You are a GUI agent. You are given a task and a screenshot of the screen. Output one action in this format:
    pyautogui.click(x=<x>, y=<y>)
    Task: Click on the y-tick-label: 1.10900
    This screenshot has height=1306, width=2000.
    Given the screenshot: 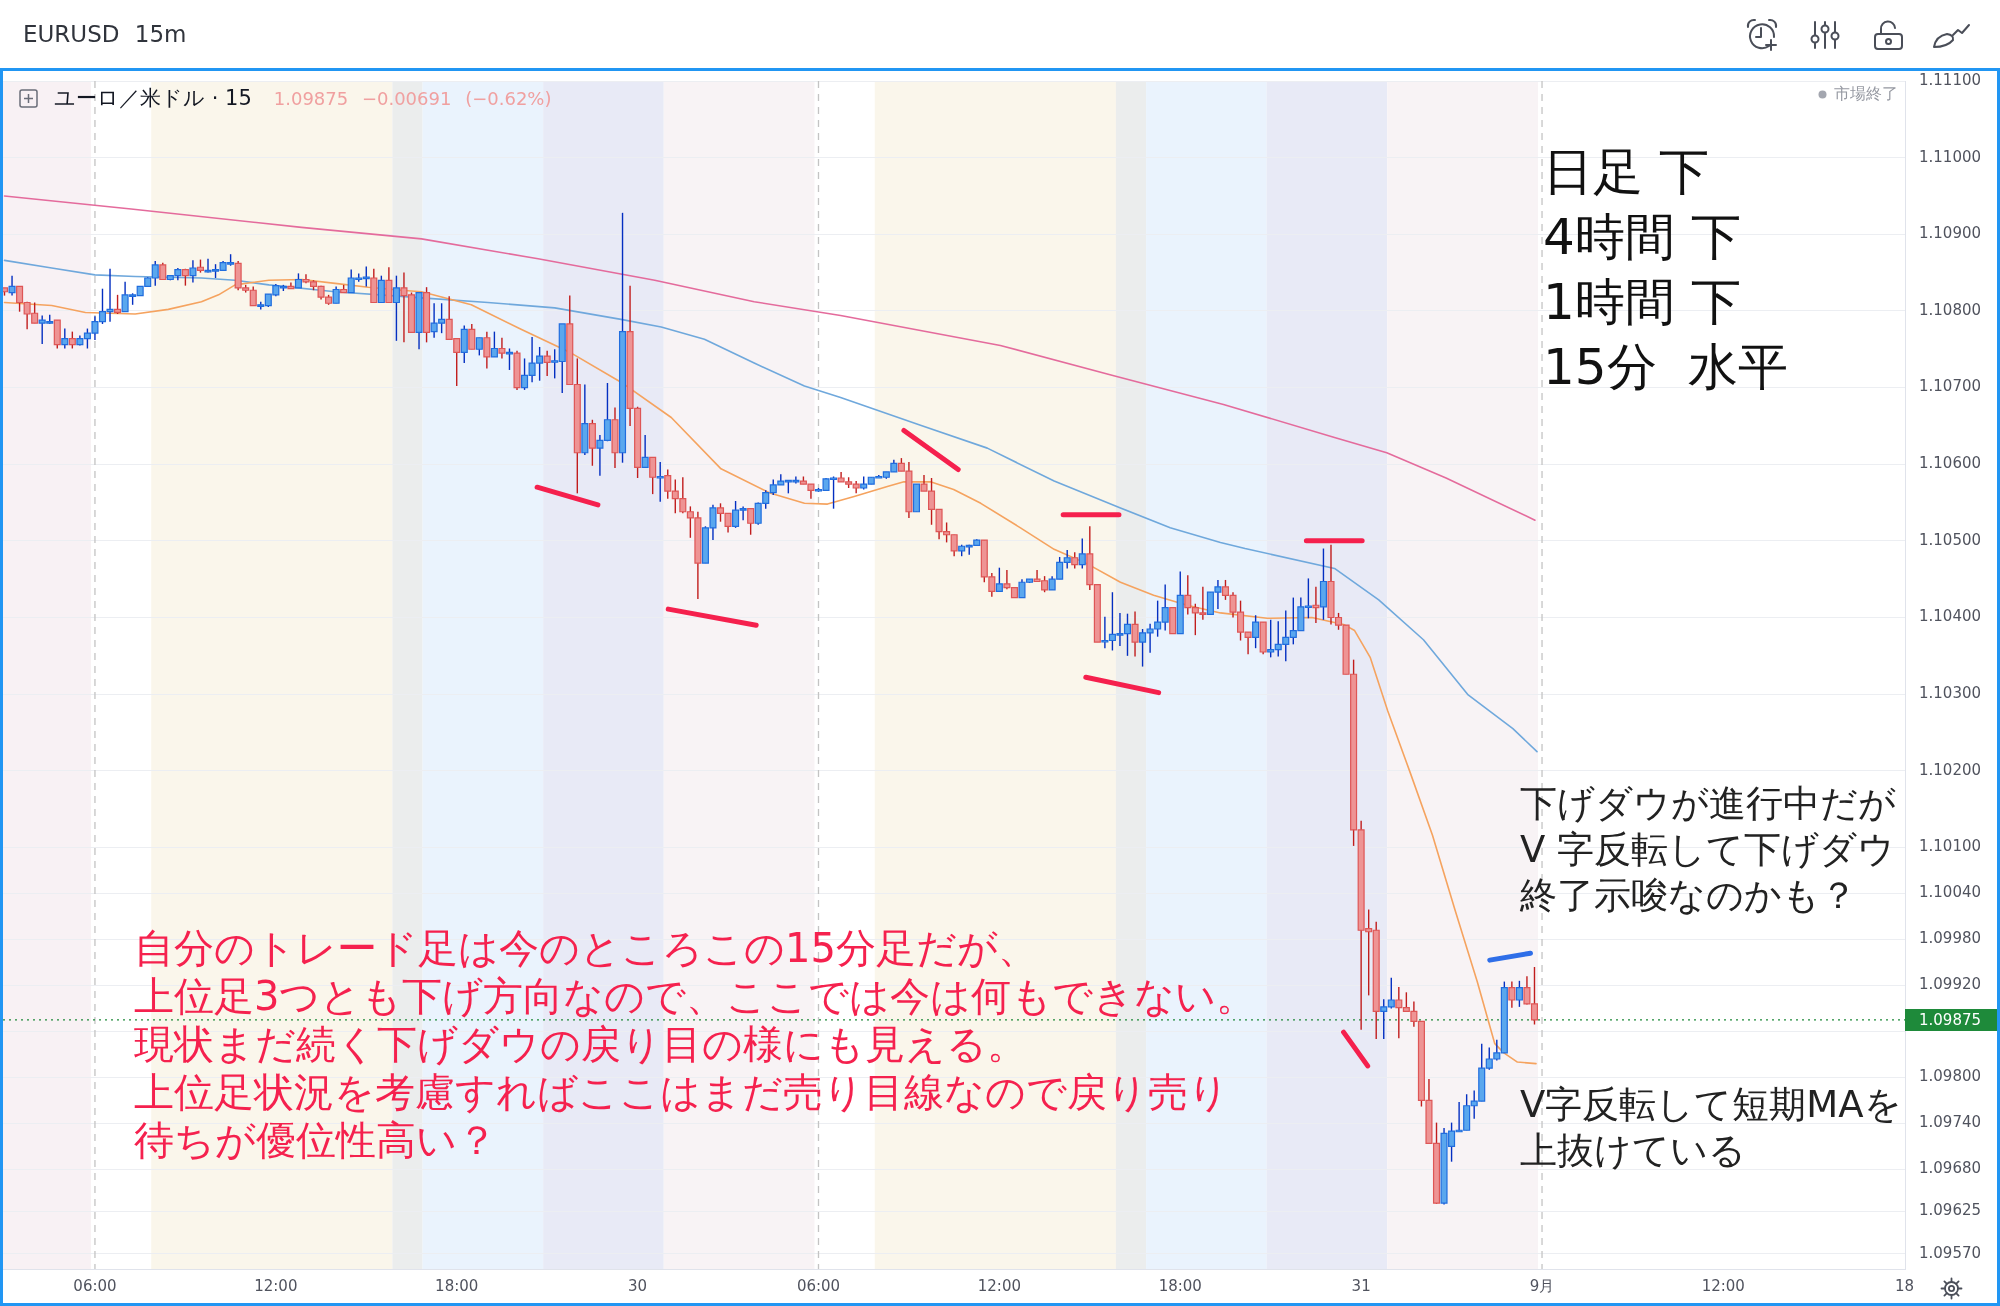 What is the action you would take?
    pyautogui.click(x=1950, y=233)
    